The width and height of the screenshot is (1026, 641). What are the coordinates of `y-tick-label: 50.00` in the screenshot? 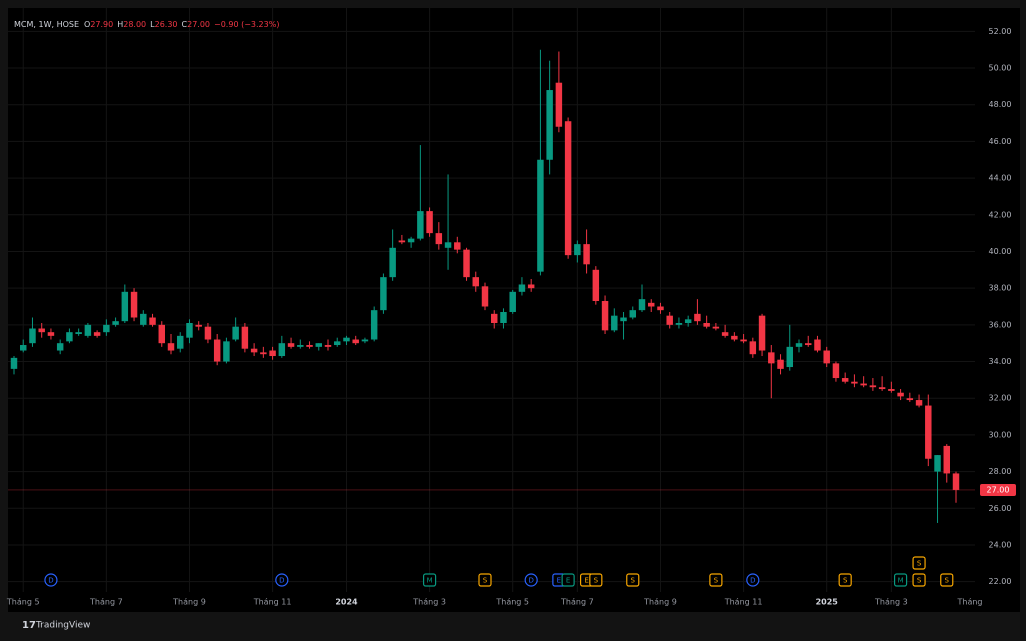 It's located at (1000, 68).